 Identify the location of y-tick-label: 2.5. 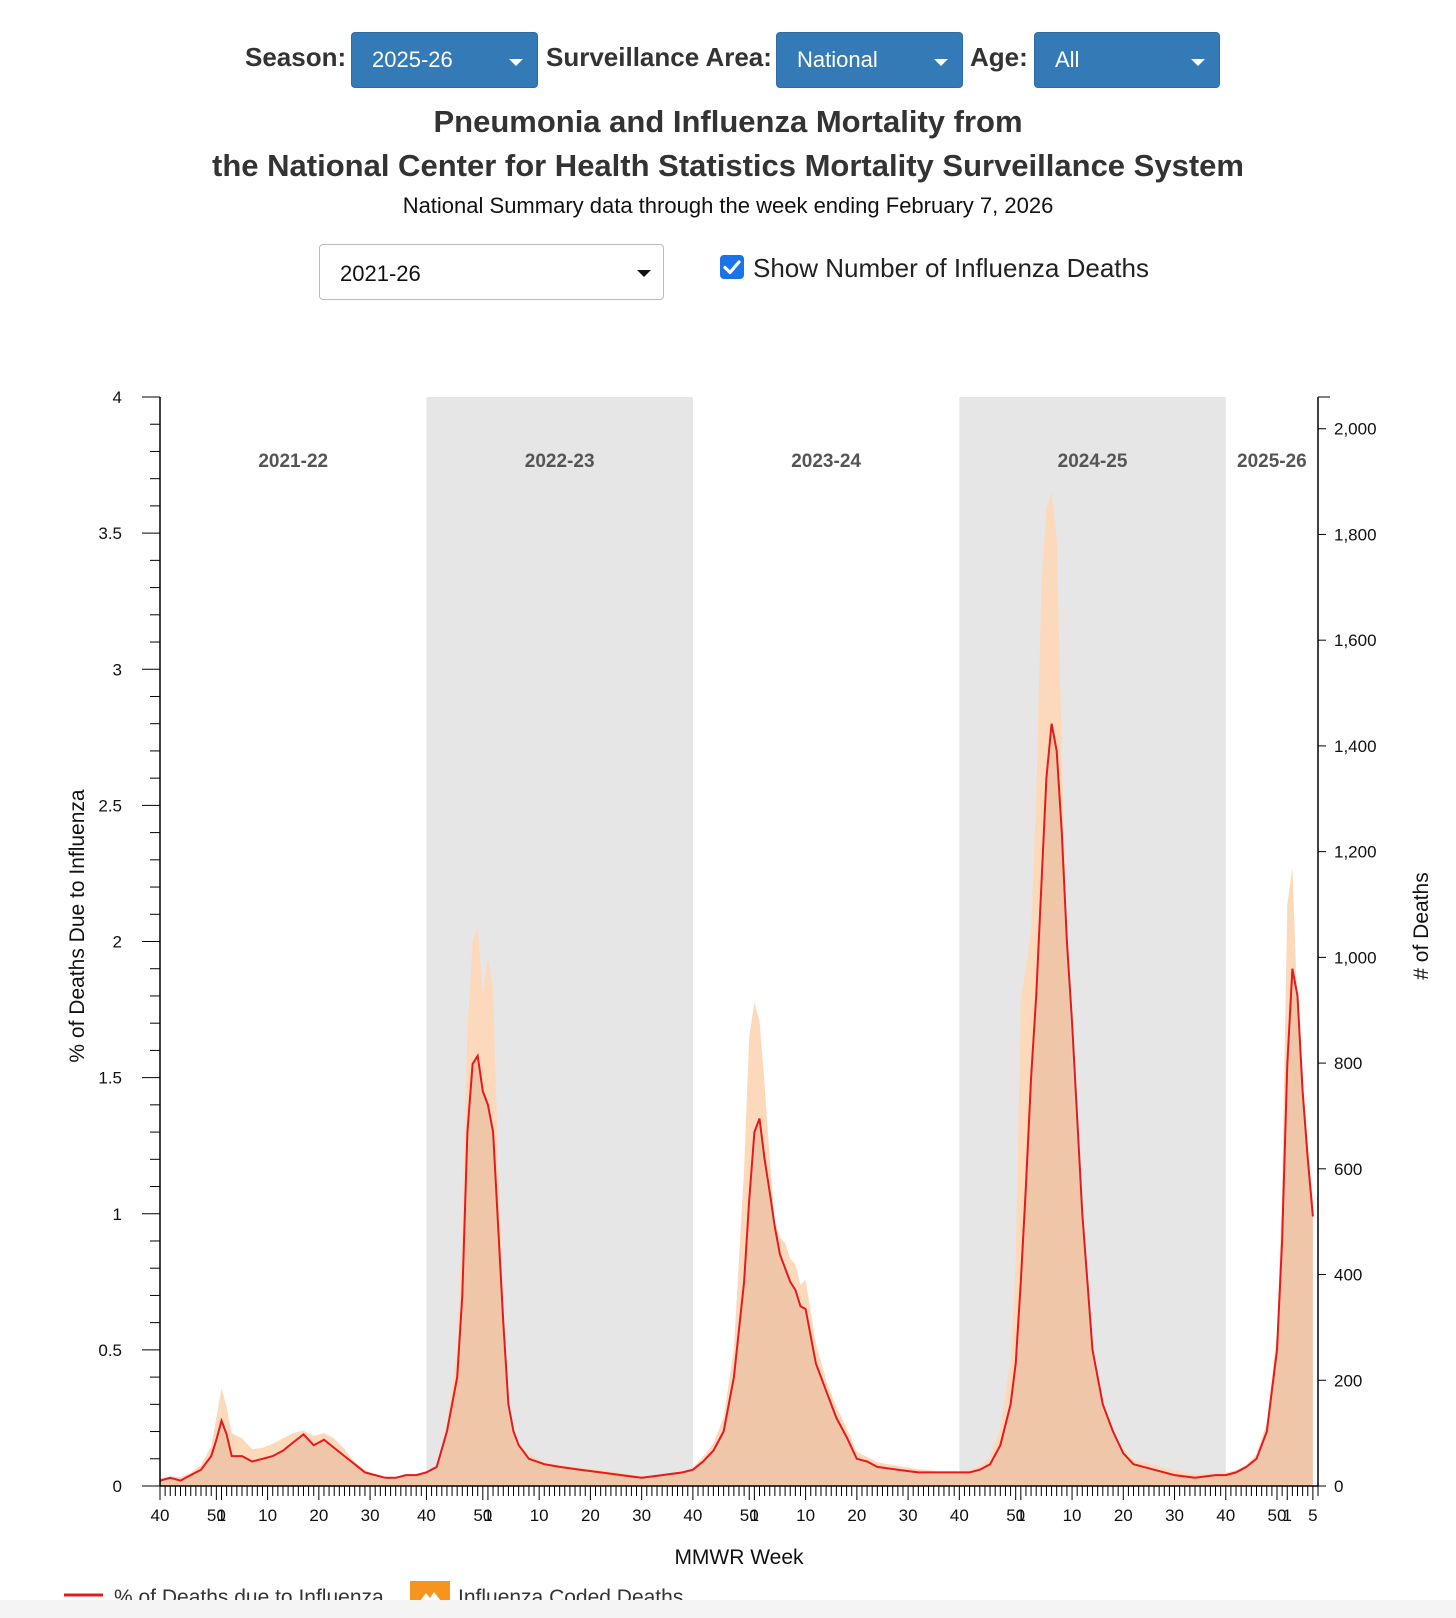
(110, 805).